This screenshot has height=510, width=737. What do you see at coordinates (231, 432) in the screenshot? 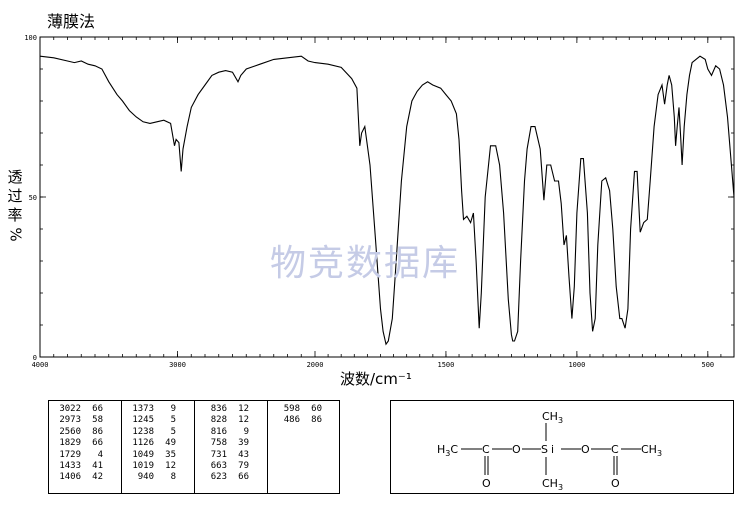
I see `peak-table-row: 816 9` at bounding box center [231, 432].